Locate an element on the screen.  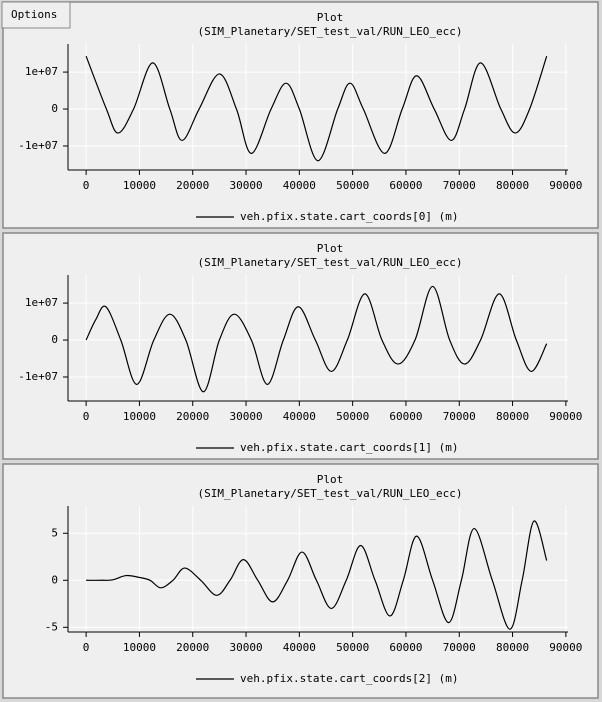
options-label: Options is located at coordinates (34, 14).